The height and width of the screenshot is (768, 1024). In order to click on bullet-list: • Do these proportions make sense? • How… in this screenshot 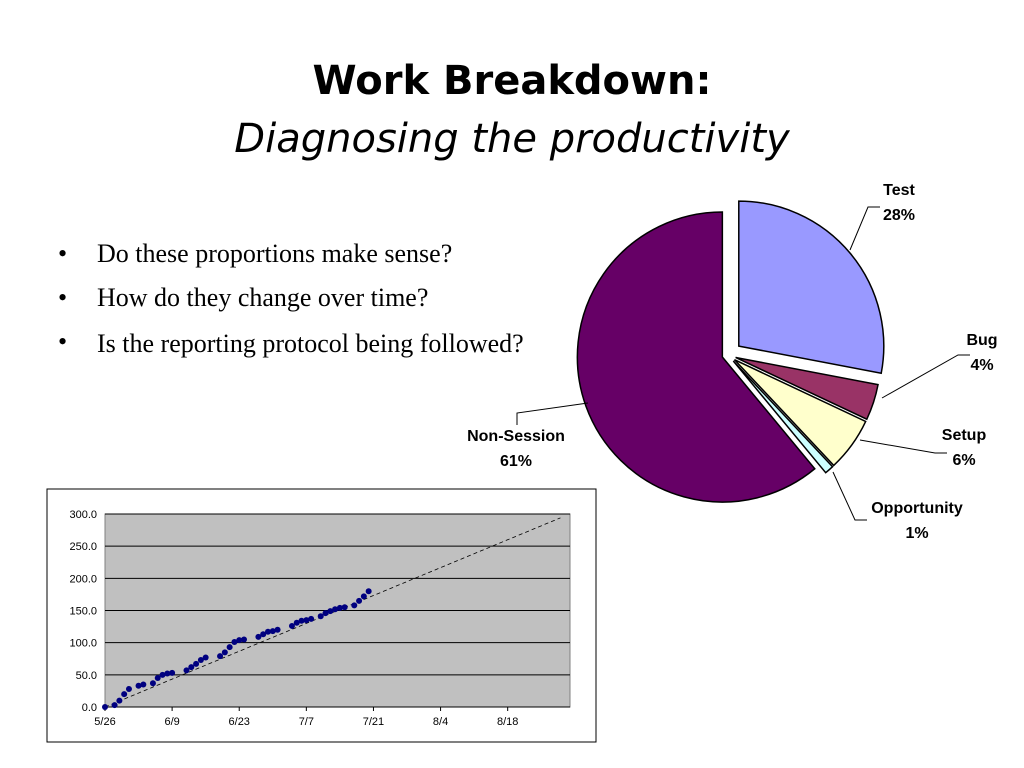, I will do `click(291, 298)`.